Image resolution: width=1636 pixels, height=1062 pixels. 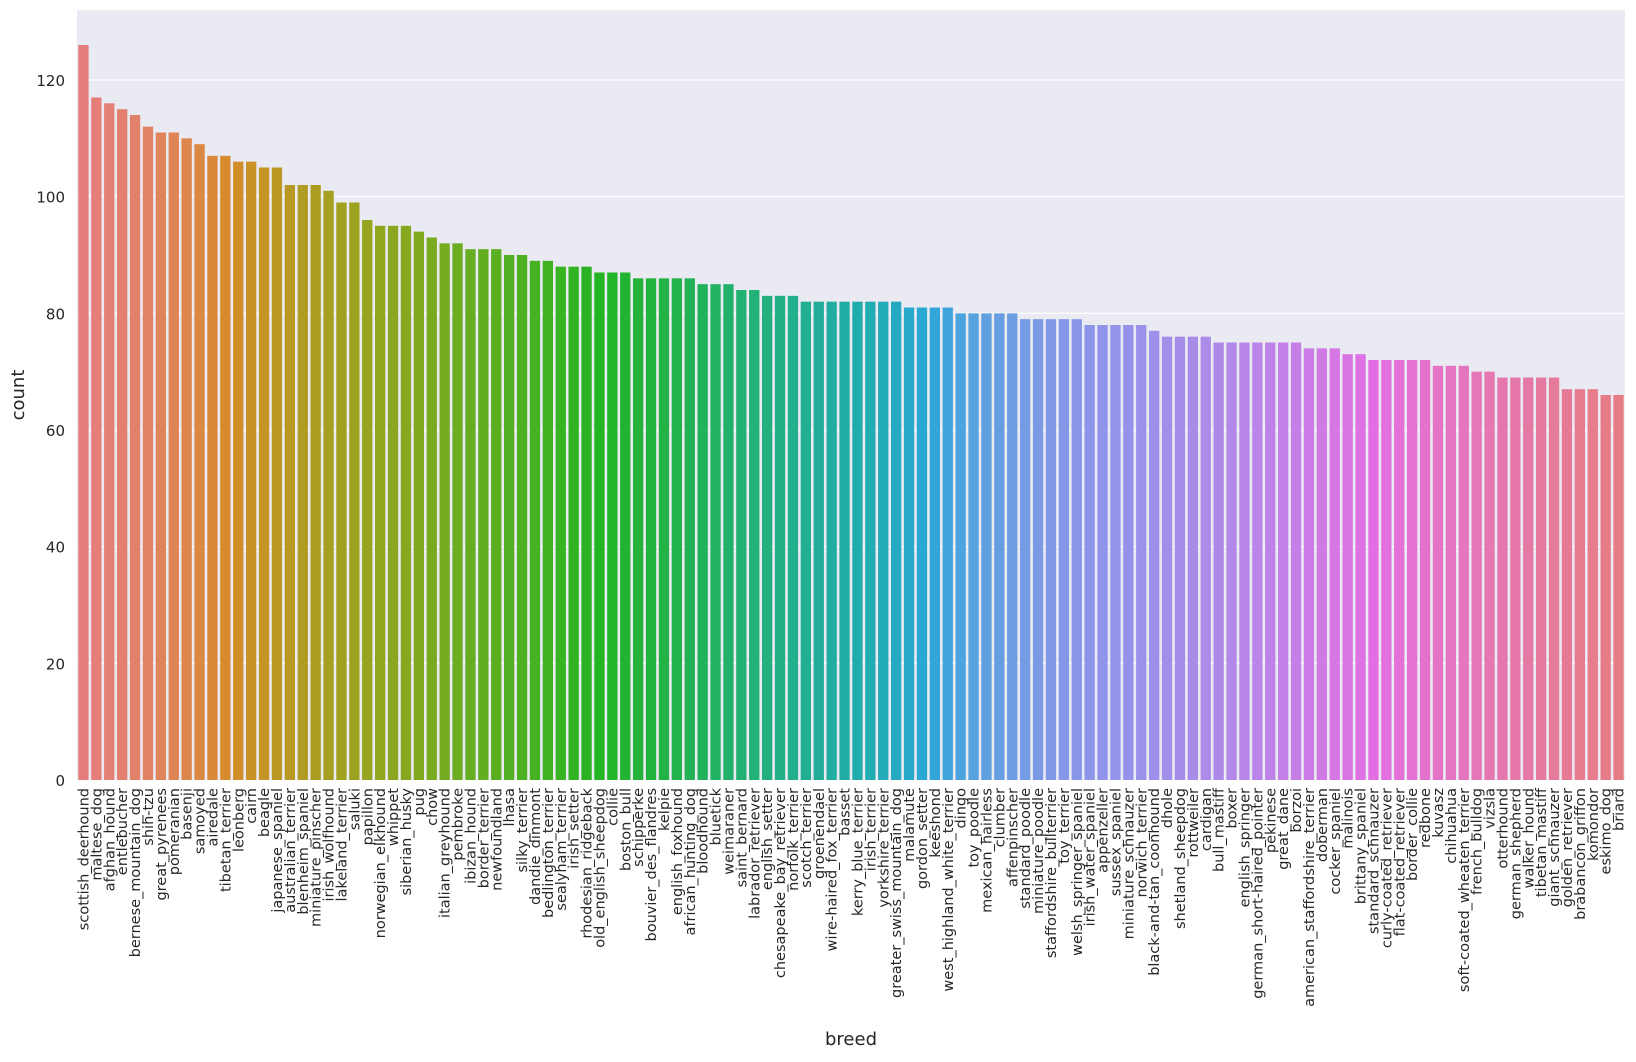 What do you see at coordinates (433, 807) in the screenshot?
I see `x-tick-label: chow` at bounding box center [433, 807].